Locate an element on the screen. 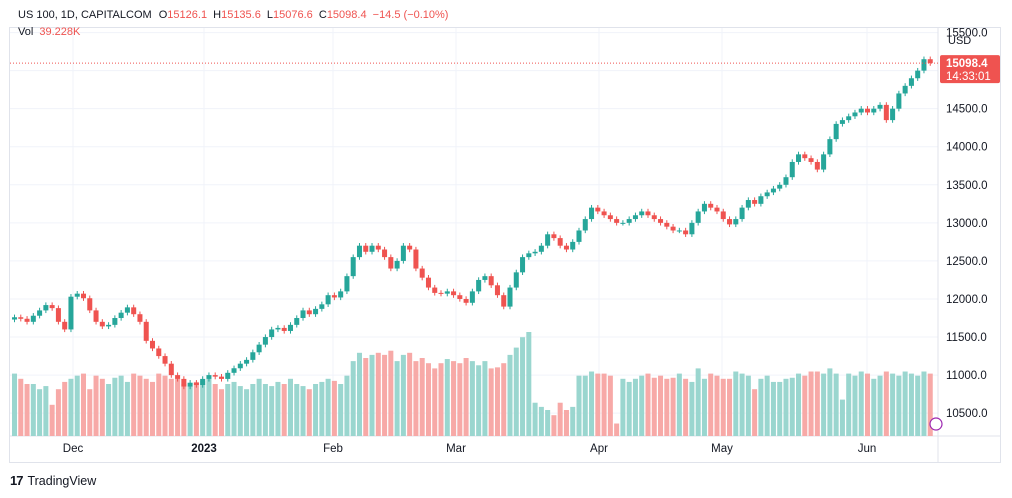 Image resolution: width=1012 pixels, height=498 pixels. x-tick-label: Jun is located at coordinates (867, 449).